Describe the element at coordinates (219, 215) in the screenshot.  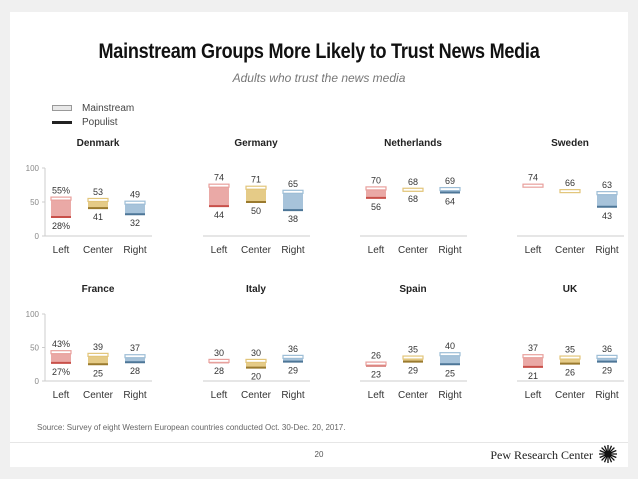
I see `data-label-populist: 44` at that location.